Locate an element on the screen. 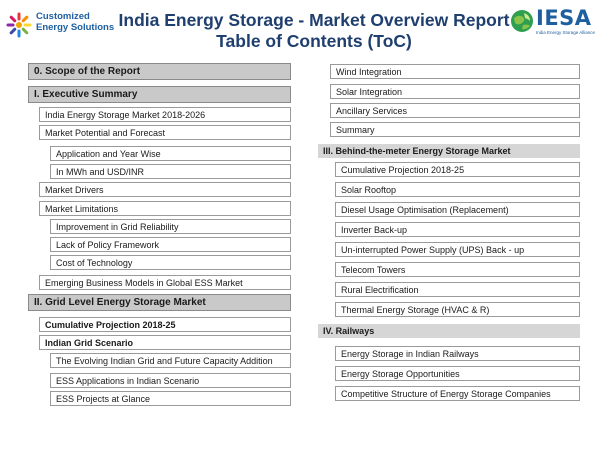 This screenshot has width=600, height=450. toc-item: Application and Year Wise is located at coordinates (170, 153).